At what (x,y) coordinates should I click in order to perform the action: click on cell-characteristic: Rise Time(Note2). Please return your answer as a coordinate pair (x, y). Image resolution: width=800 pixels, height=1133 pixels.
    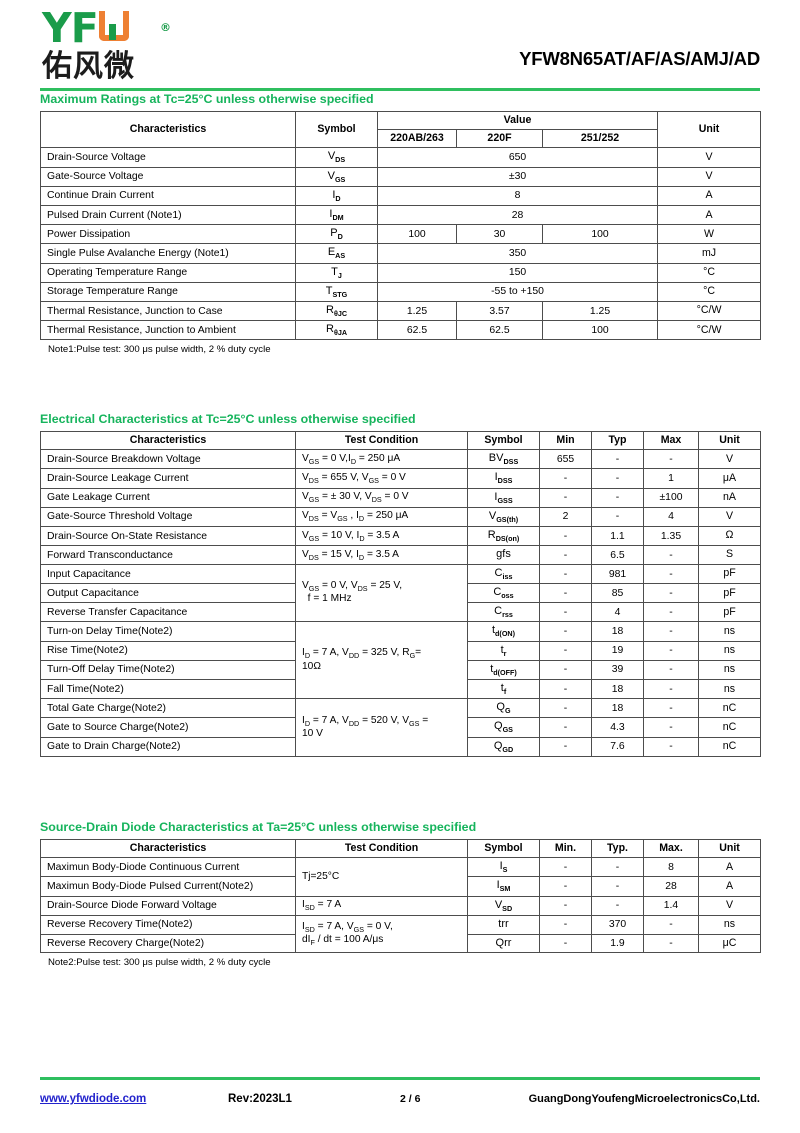
    Looking at the image, I should click on (168, 650).